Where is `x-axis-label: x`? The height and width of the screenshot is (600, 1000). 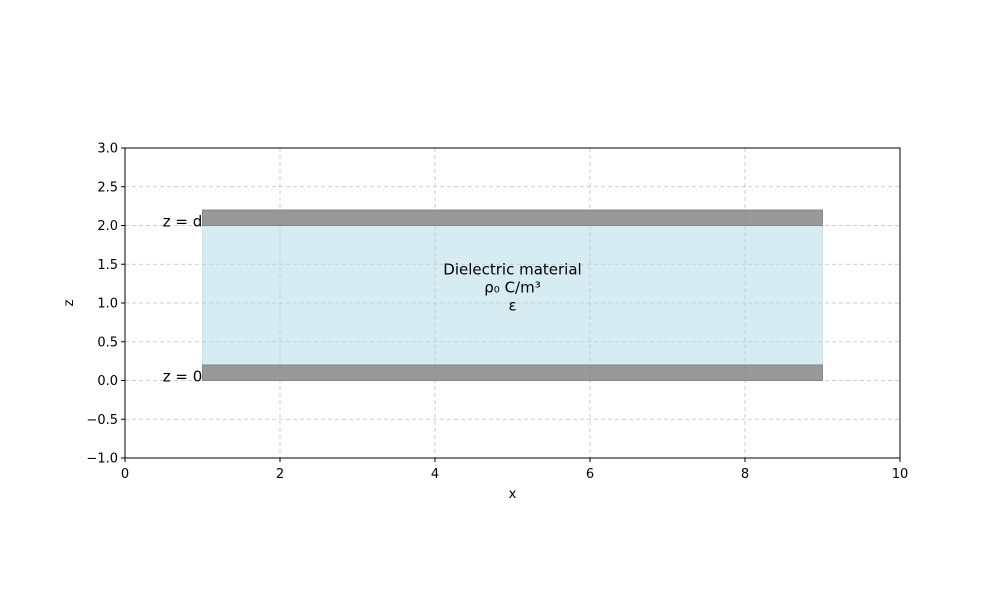
x-axis-label: x is located at coordinates (513, 494).